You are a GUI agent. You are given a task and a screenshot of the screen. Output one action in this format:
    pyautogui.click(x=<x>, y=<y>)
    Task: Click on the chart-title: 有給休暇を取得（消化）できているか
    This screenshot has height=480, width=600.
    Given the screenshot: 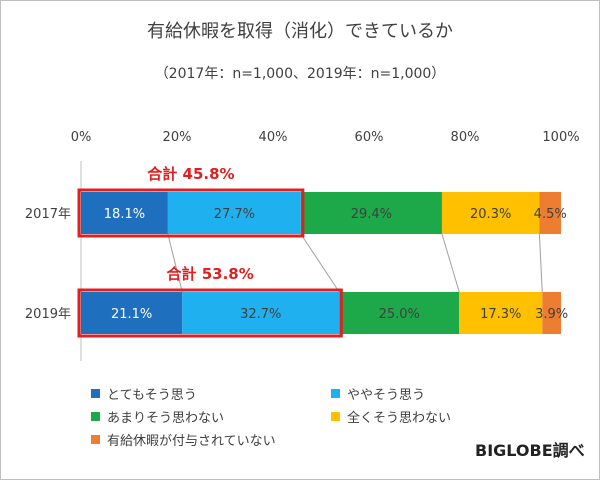 What is the action you would take?
    pyautogui.click(x=300, y=31)
    